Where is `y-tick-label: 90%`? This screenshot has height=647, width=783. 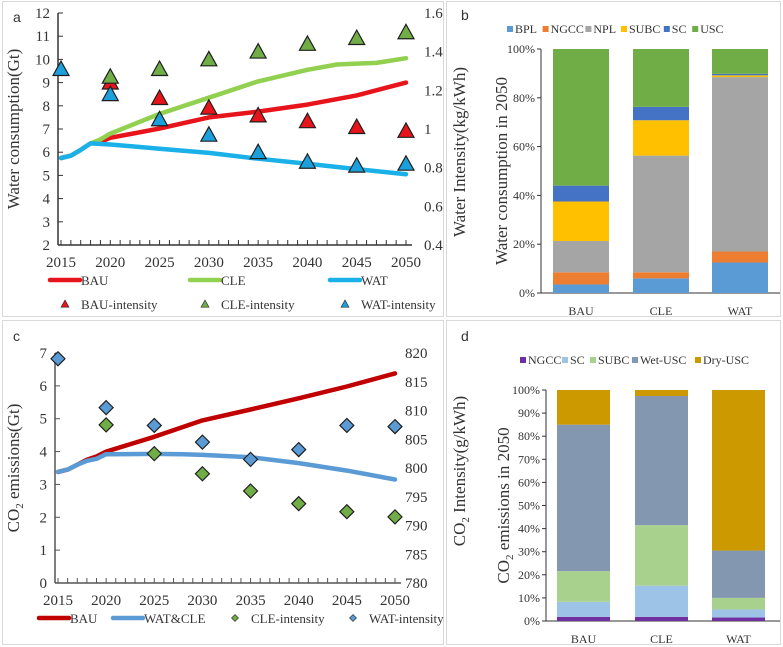
y-tick-label: 90% is located at coordinates (529, 413).